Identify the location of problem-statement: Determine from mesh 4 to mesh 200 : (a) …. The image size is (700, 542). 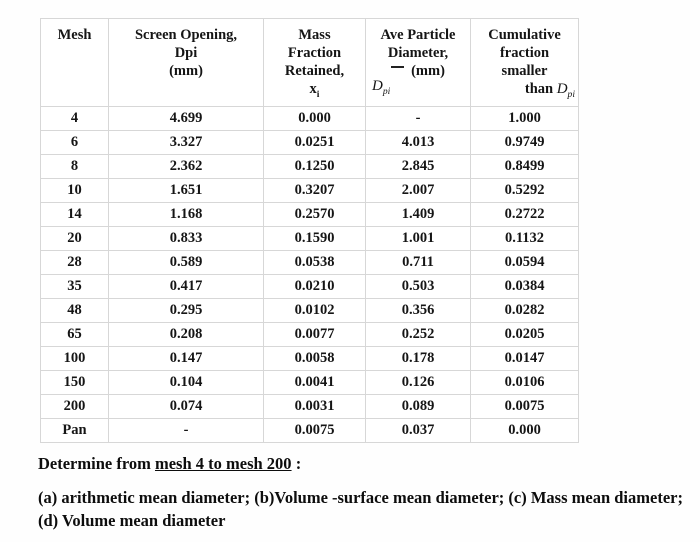
(366, 492).